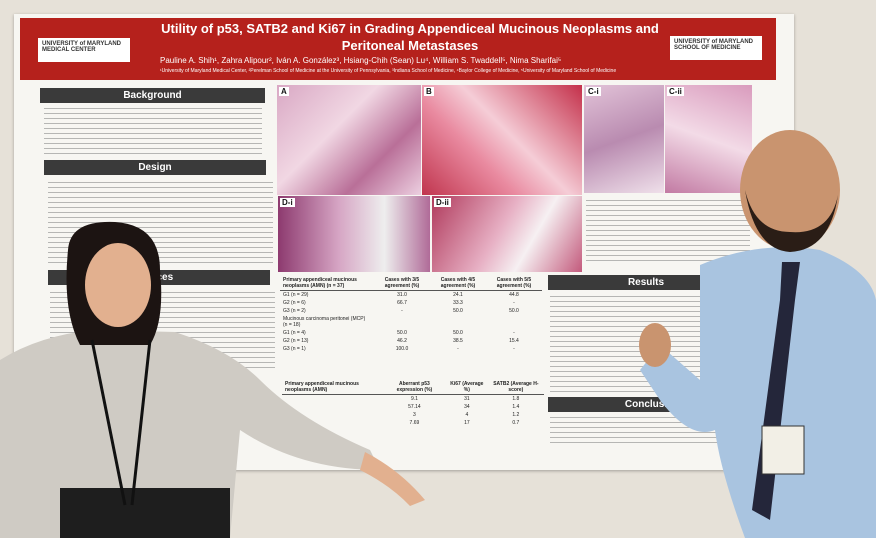  What do you see at coordinates (411, 333) in the screenshot?
I see `table-row: G1 (n = 4) 50.0 50.0 -` at bounding box center [411, 333].